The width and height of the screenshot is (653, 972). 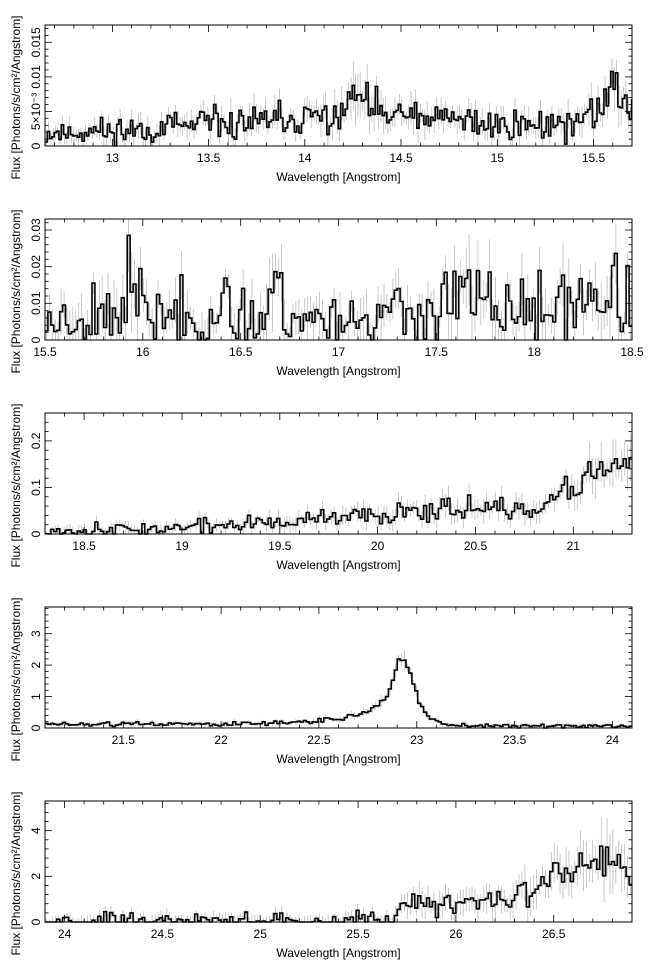 What do you see at coordinates (36, 633) in the screenshot?
I see `y-tick-label: 3` at bounding box center [36, 633].